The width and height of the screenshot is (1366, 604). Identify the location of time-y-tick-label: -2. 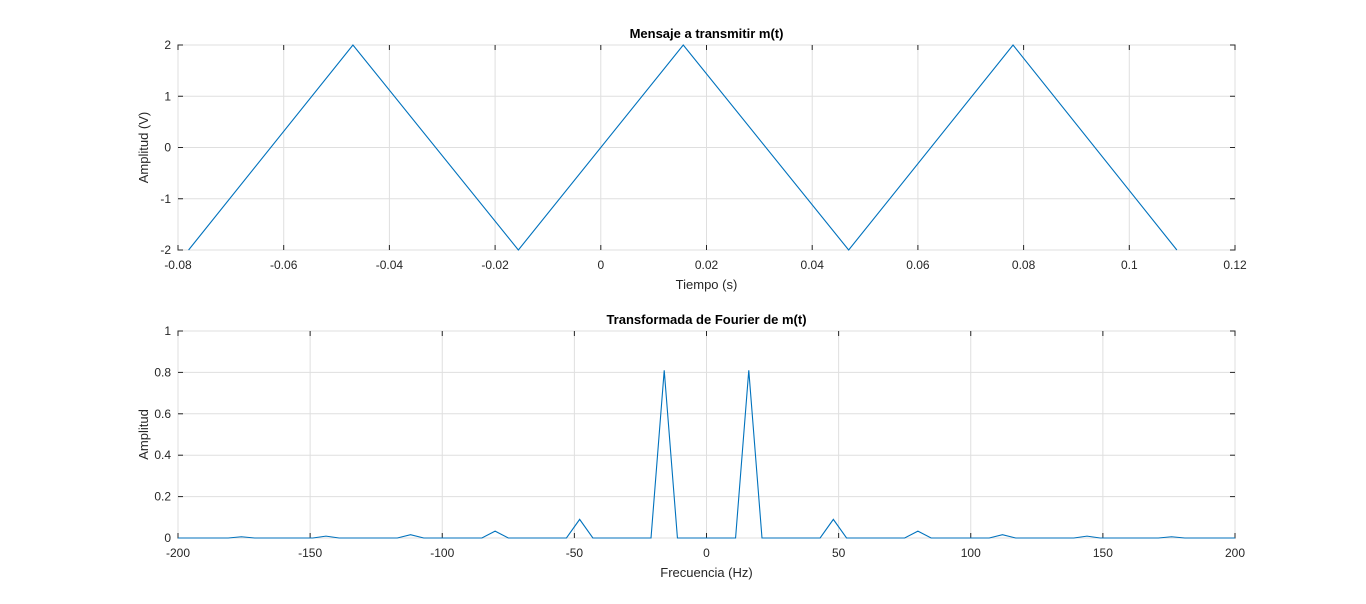
(165, 250).